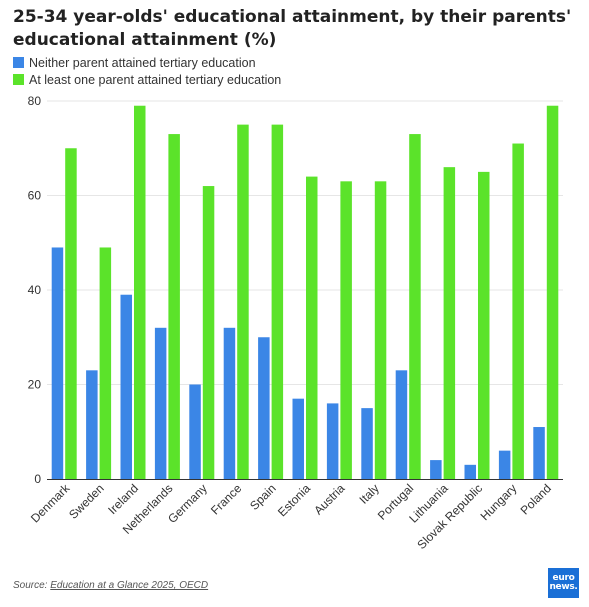  Describe the element at coordinates (470, 471) in the screenshot. I see `bar-neither-slovak-republic` at that location.